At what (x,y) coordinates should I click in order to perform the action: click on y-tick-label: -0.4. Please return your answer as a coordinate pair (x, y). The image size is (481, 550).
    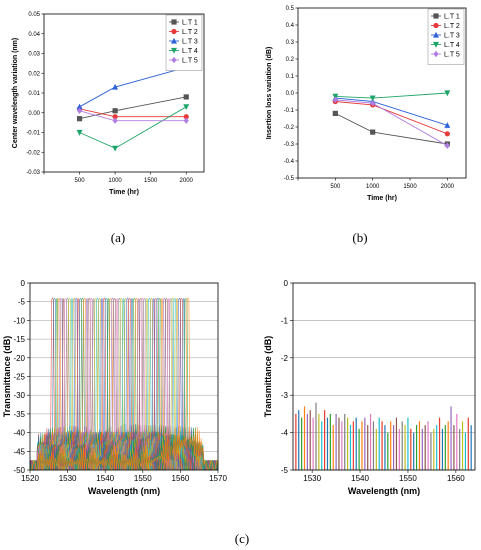
    Looking at the image, I should click on (289, 162).